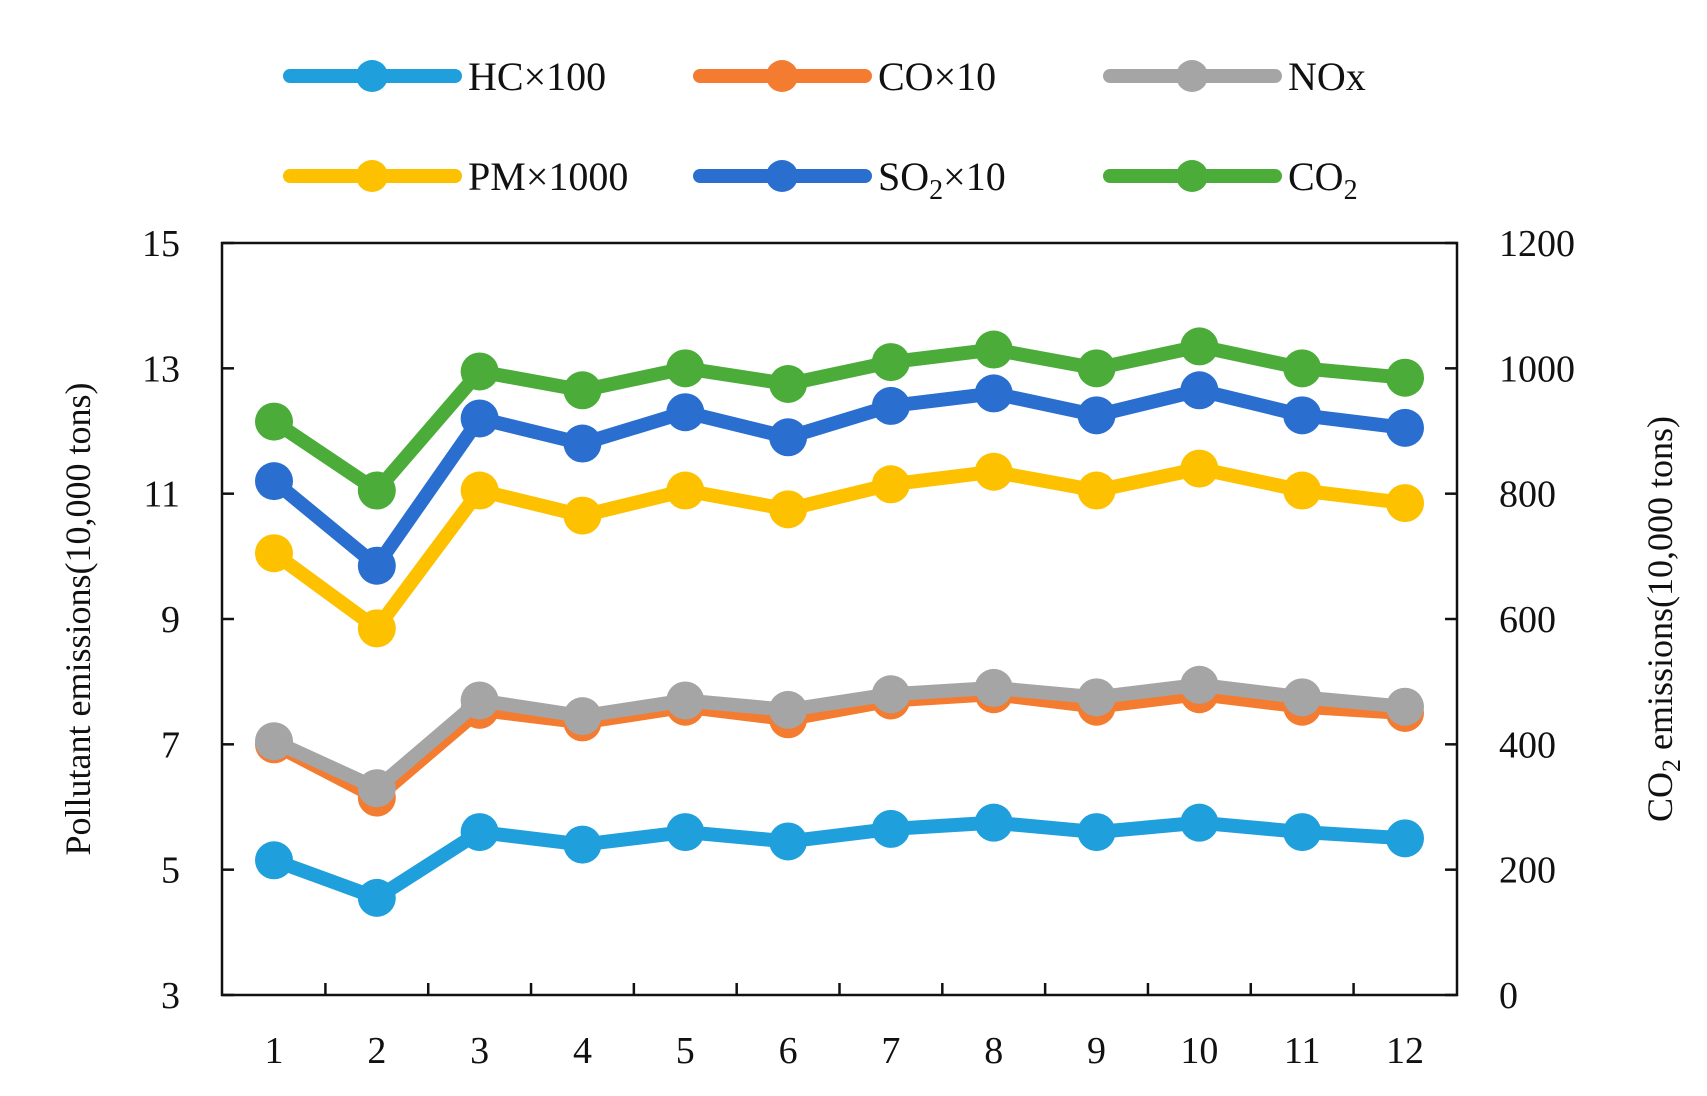  What do you see at coordinates (1327, 76) in the screenshot?
I see `legend-label: NOx` at bounding box center [1327, 76].